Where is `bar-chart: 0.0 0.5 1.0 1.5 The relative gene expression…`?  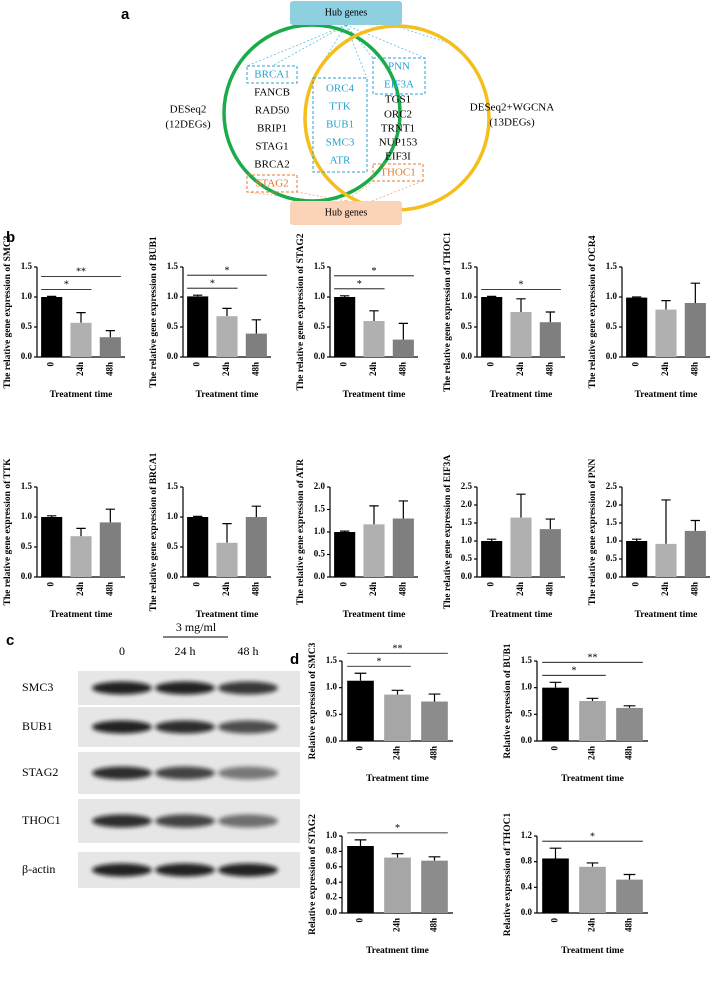 bar-chart: 0.0 0.5 1.0 1.5 The relative gene expression… is located at coordinates (210, 318).